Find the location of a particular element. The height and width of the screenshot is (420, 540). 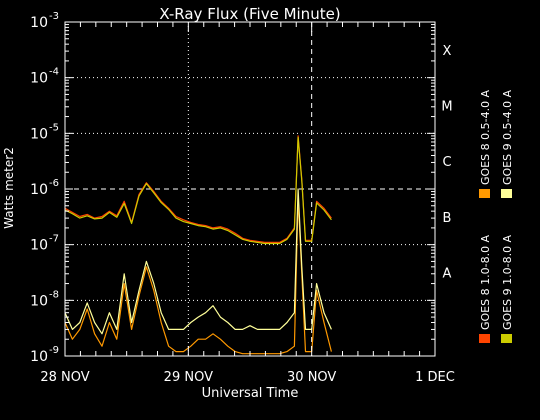

x-axis-label: Universal Time is located at coordinates (250, 393).